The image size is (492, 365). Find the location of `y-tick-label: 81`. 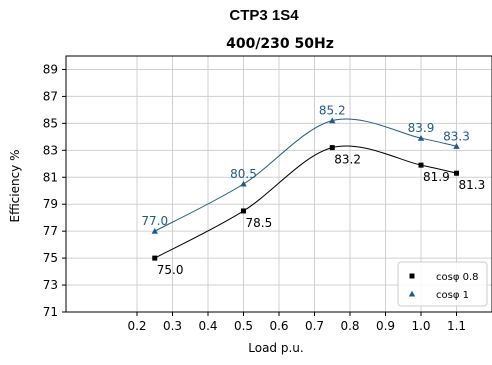

y-tick-label: 81 is located at coordinates (50, 177).